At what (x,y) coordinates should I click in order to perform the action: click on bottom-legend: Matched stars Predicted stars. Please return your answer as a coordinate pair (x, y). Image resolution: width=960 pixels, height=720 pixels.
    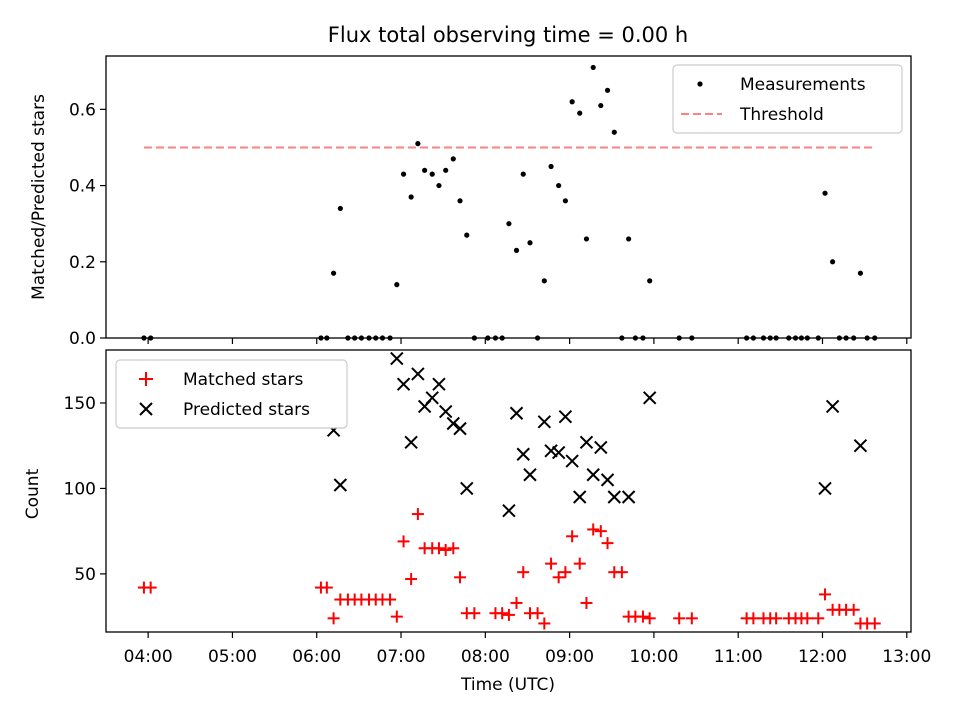
    Looking at the image, I should click on (231, 394).